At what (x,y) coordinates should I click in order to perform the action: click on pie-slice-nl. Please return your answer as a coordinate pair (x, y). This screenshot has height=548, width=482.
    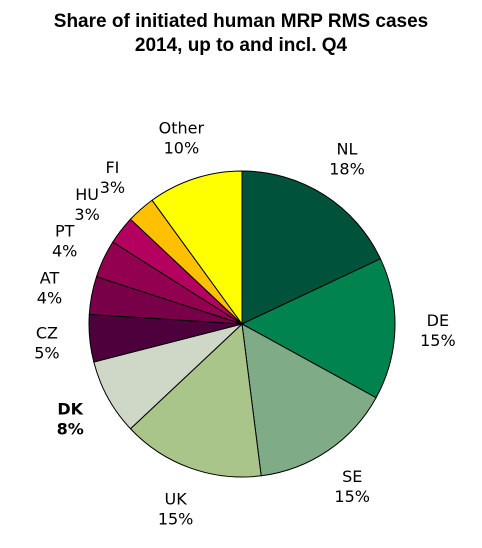
    Looking at the image, I should click on (311, 247).